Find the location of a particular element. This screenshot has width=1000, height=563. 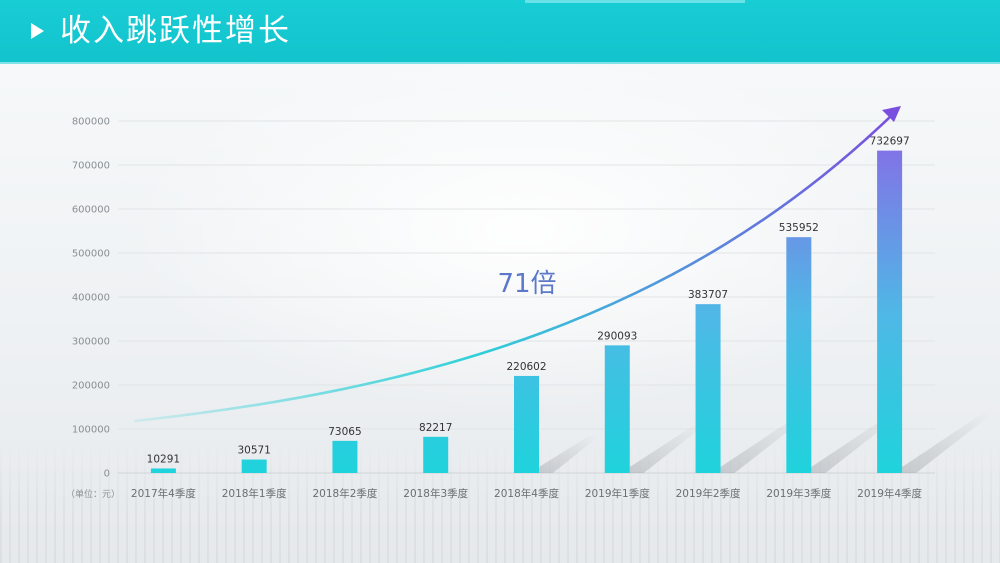

y-tick-label: 200000 is located at coordinates (91, 386).